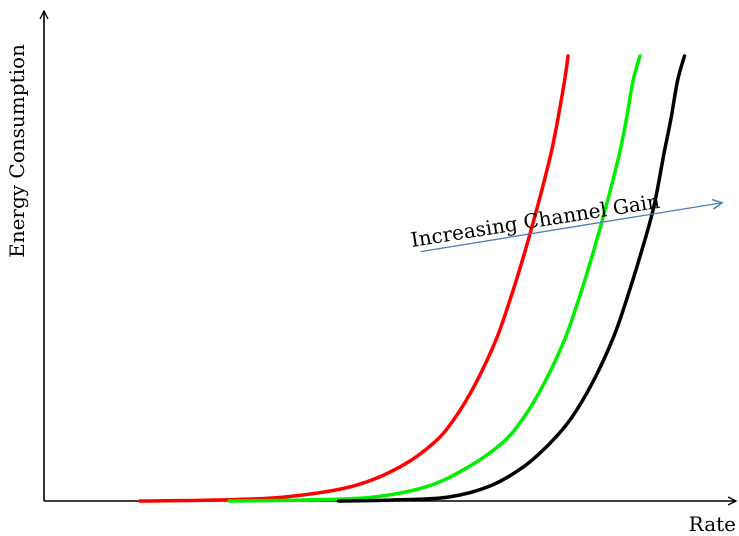 This screenshot has height=536, width=739. I want to click on y-axis-label: Energy Consumption, so click(17, 151).